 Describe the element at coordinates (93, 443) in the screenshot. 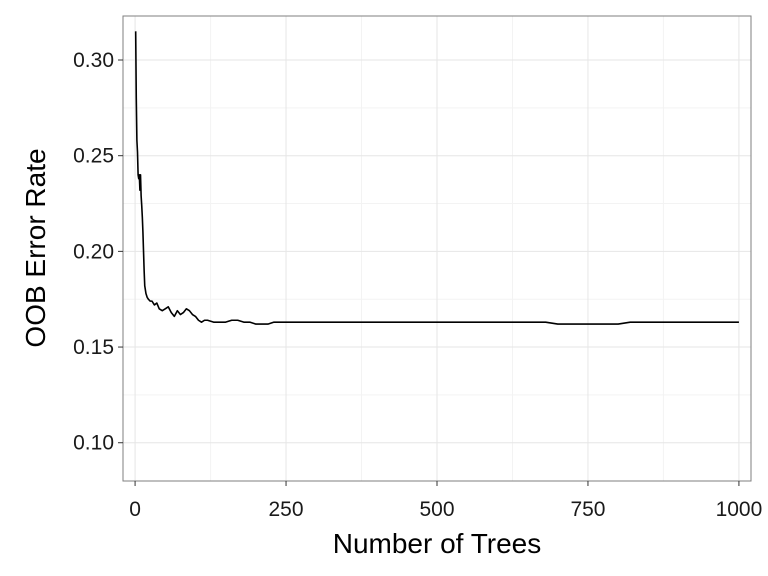

I see `y-tick-label: 0.10` at that location.